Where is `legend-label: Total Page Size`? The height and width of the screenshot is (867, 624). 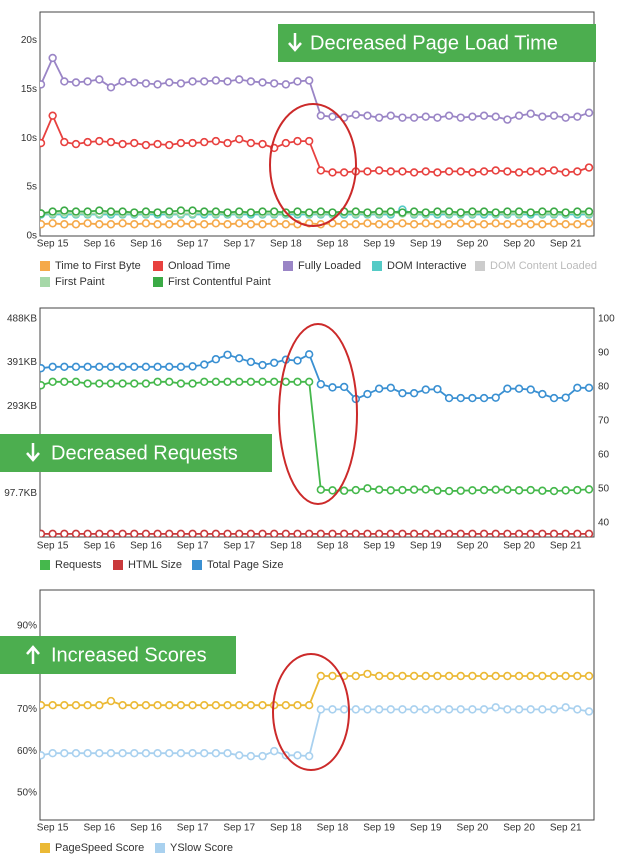 legend-label: Total Page Size is located at coordinates (245, 565).